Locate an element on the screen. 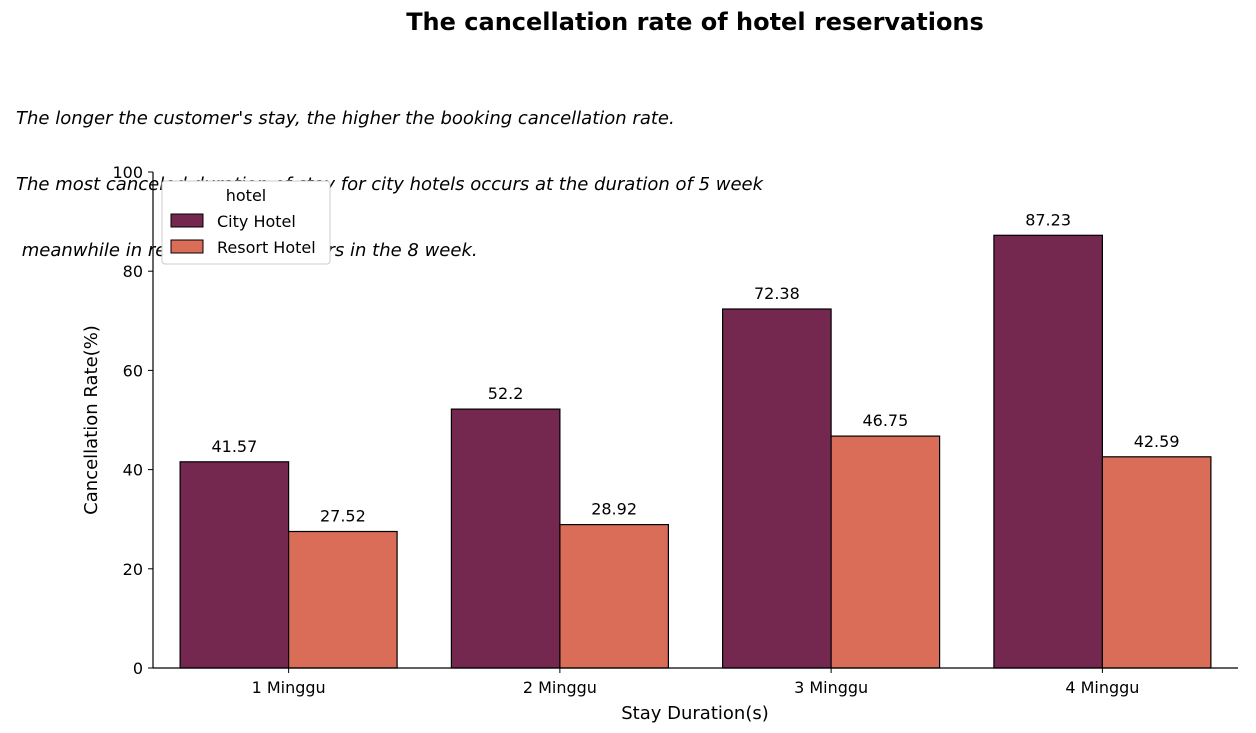 The image size is (1256, 733). x-tick-label: 2 Minggu is located at coordinates (560, 687).